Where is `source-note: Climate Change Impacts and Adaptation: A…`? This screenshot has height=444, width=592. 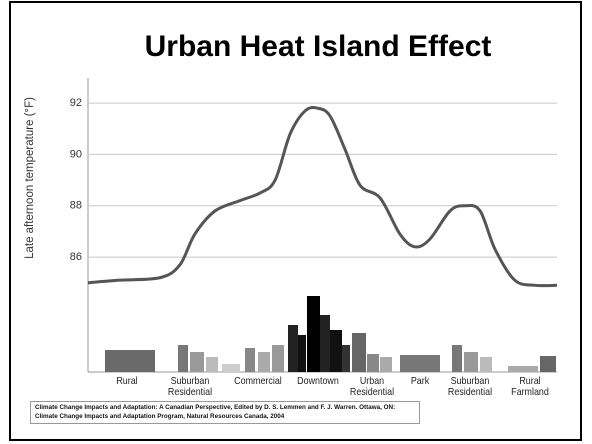 source-note: Climate Change Impacts and Adaptation: A… is located at coordinates (225, 412).